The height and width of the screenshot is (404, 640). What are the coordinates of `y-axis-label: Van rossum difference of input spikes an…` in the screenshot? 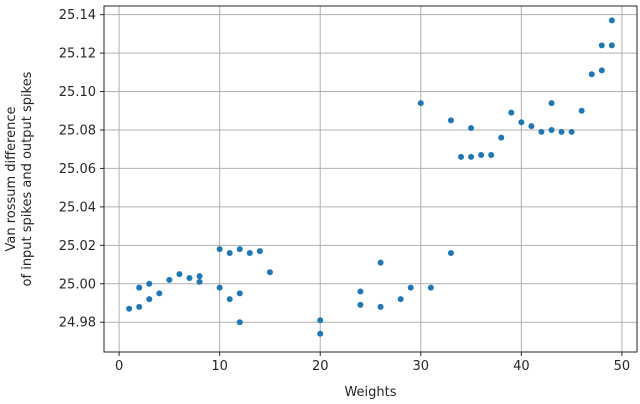 It's located at (19, 178).